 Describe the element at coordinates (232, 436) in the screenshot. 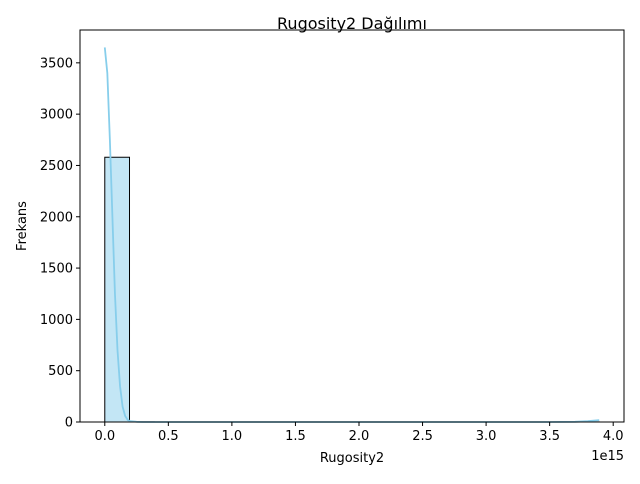

I see `x-tick-label: 1.0` at that location.